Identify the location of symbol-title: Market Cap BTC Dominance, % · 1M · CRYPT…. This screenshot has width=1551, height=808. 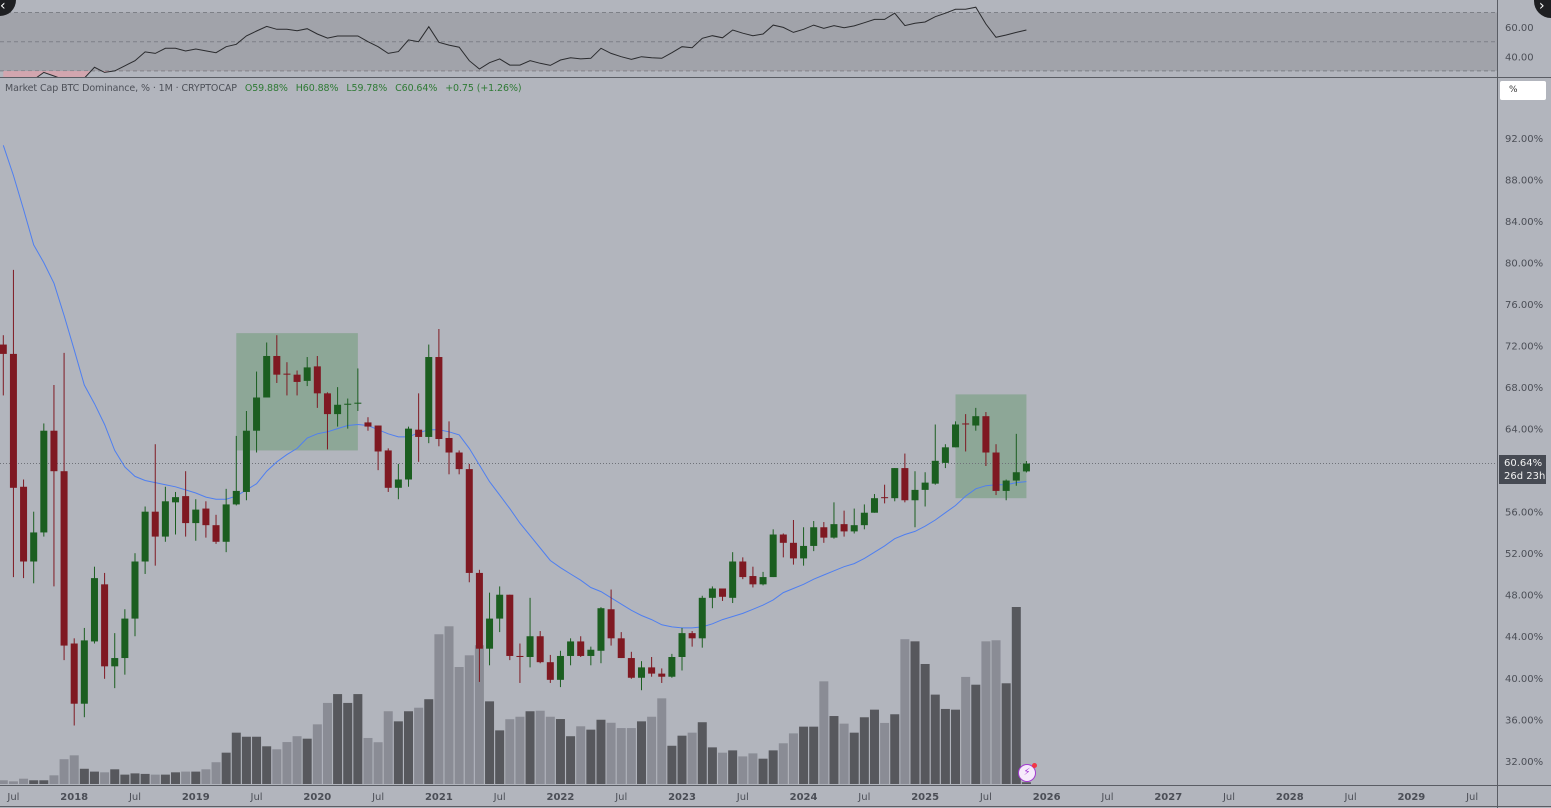
(121, 88).